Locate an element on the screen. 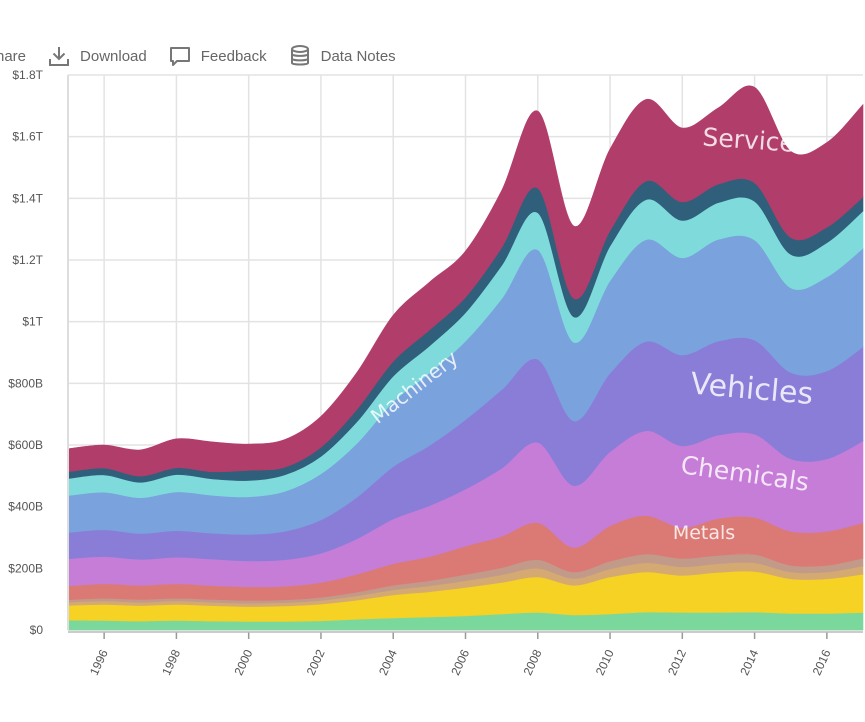 This screenshot has height=722, width=865. y-tick-label: $1T is located at coordinates (32, 322).